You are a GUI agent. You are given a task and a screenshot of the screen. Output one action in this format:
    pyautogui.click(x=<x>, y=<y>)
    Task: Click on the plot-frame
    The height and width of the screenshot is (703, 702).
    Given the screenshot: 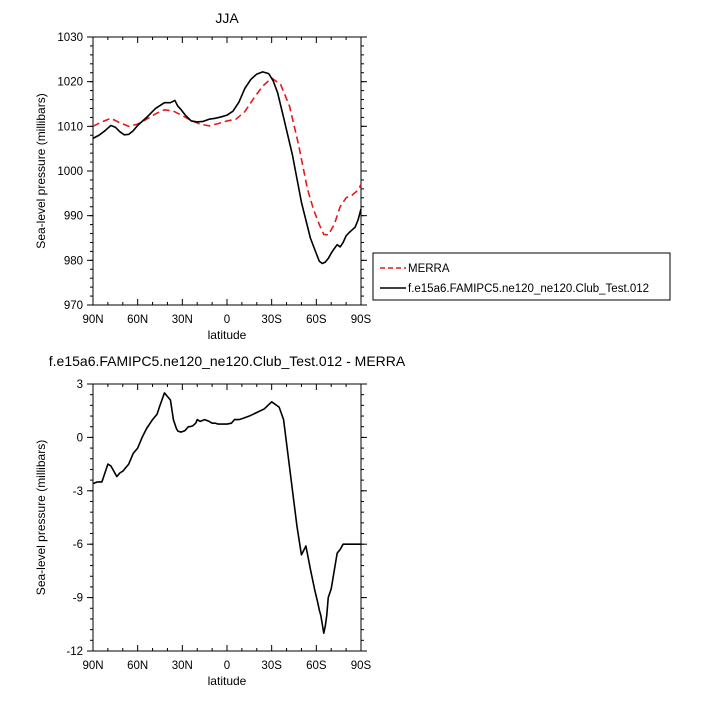 What is the action you would take?
    pyautogui.click(x=227, y=171)
    